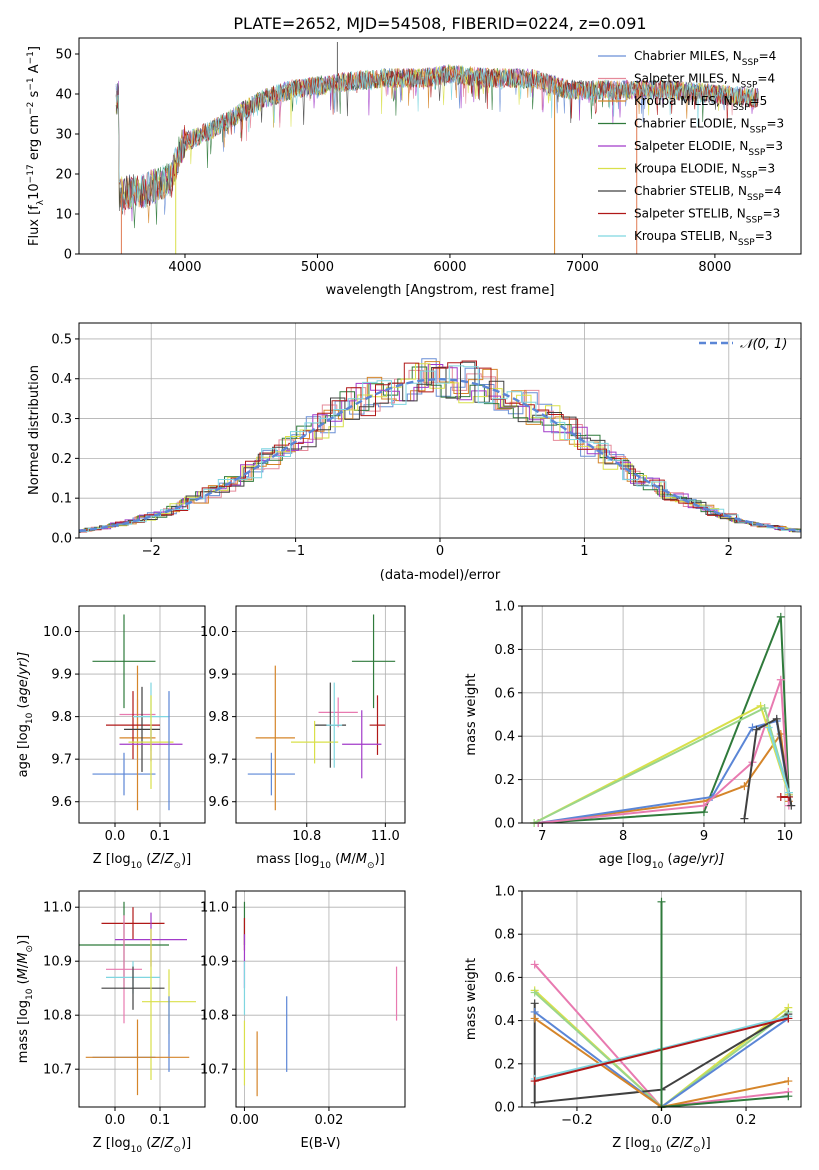 Image resolution: width=819 pixels, height=1170 pixels. What do you see at coordinates (785, 836) in the screenshot?
I see `x-tick-label: 10` at bounding box center [785, 836].